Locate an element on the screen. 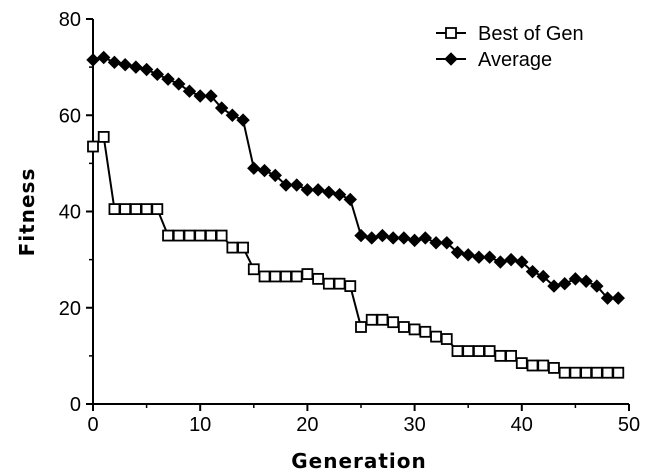  x-tick-label: 0 is located at coordinates (92, 425).